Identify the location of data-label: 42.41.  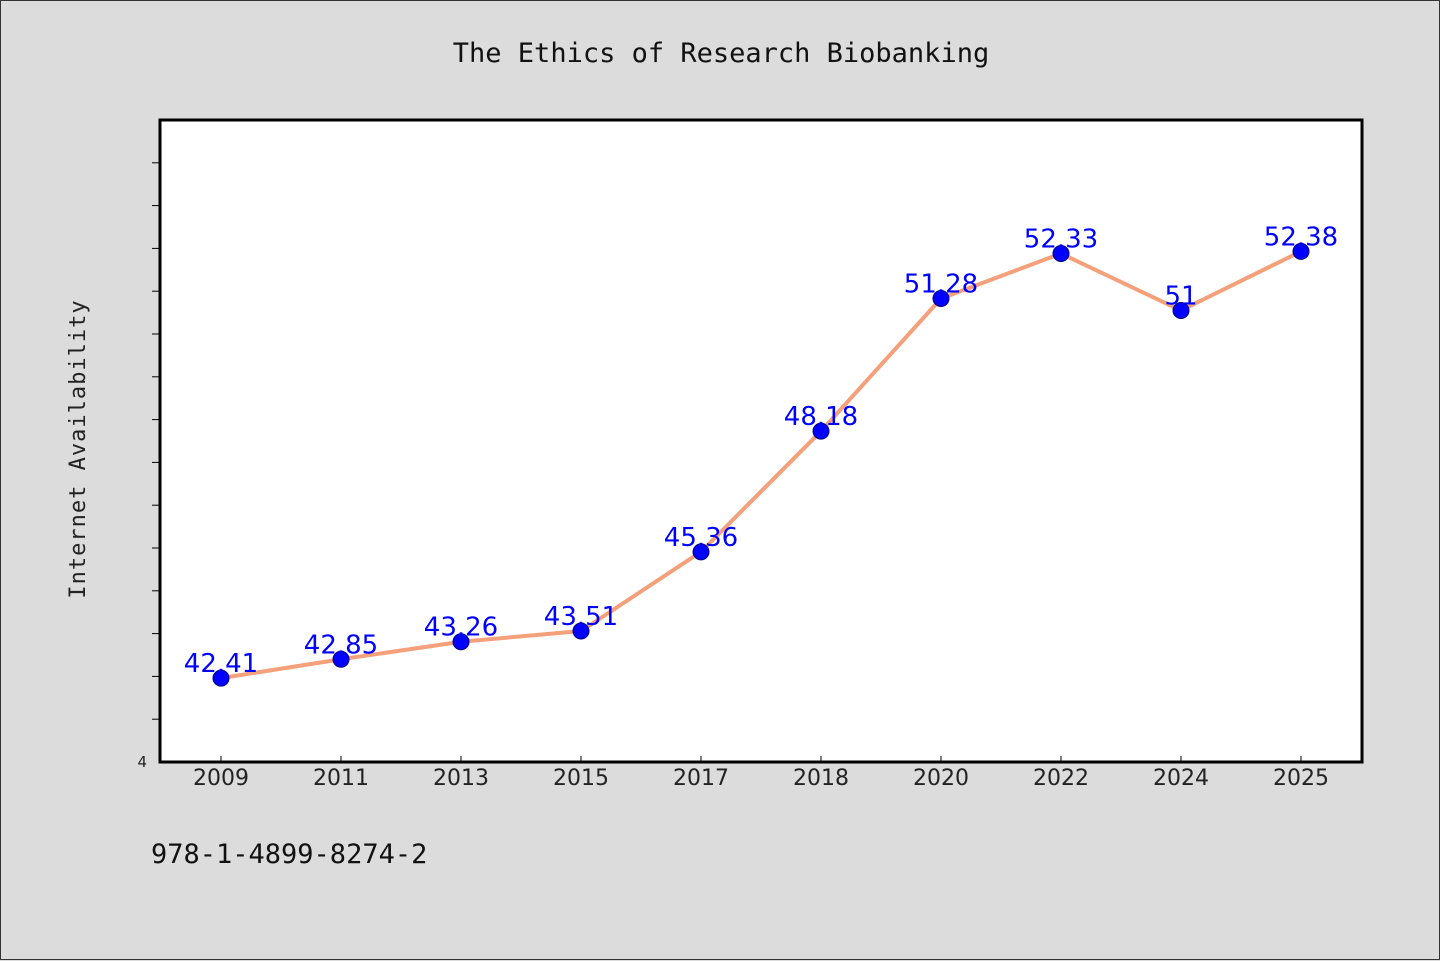
(221, 664).